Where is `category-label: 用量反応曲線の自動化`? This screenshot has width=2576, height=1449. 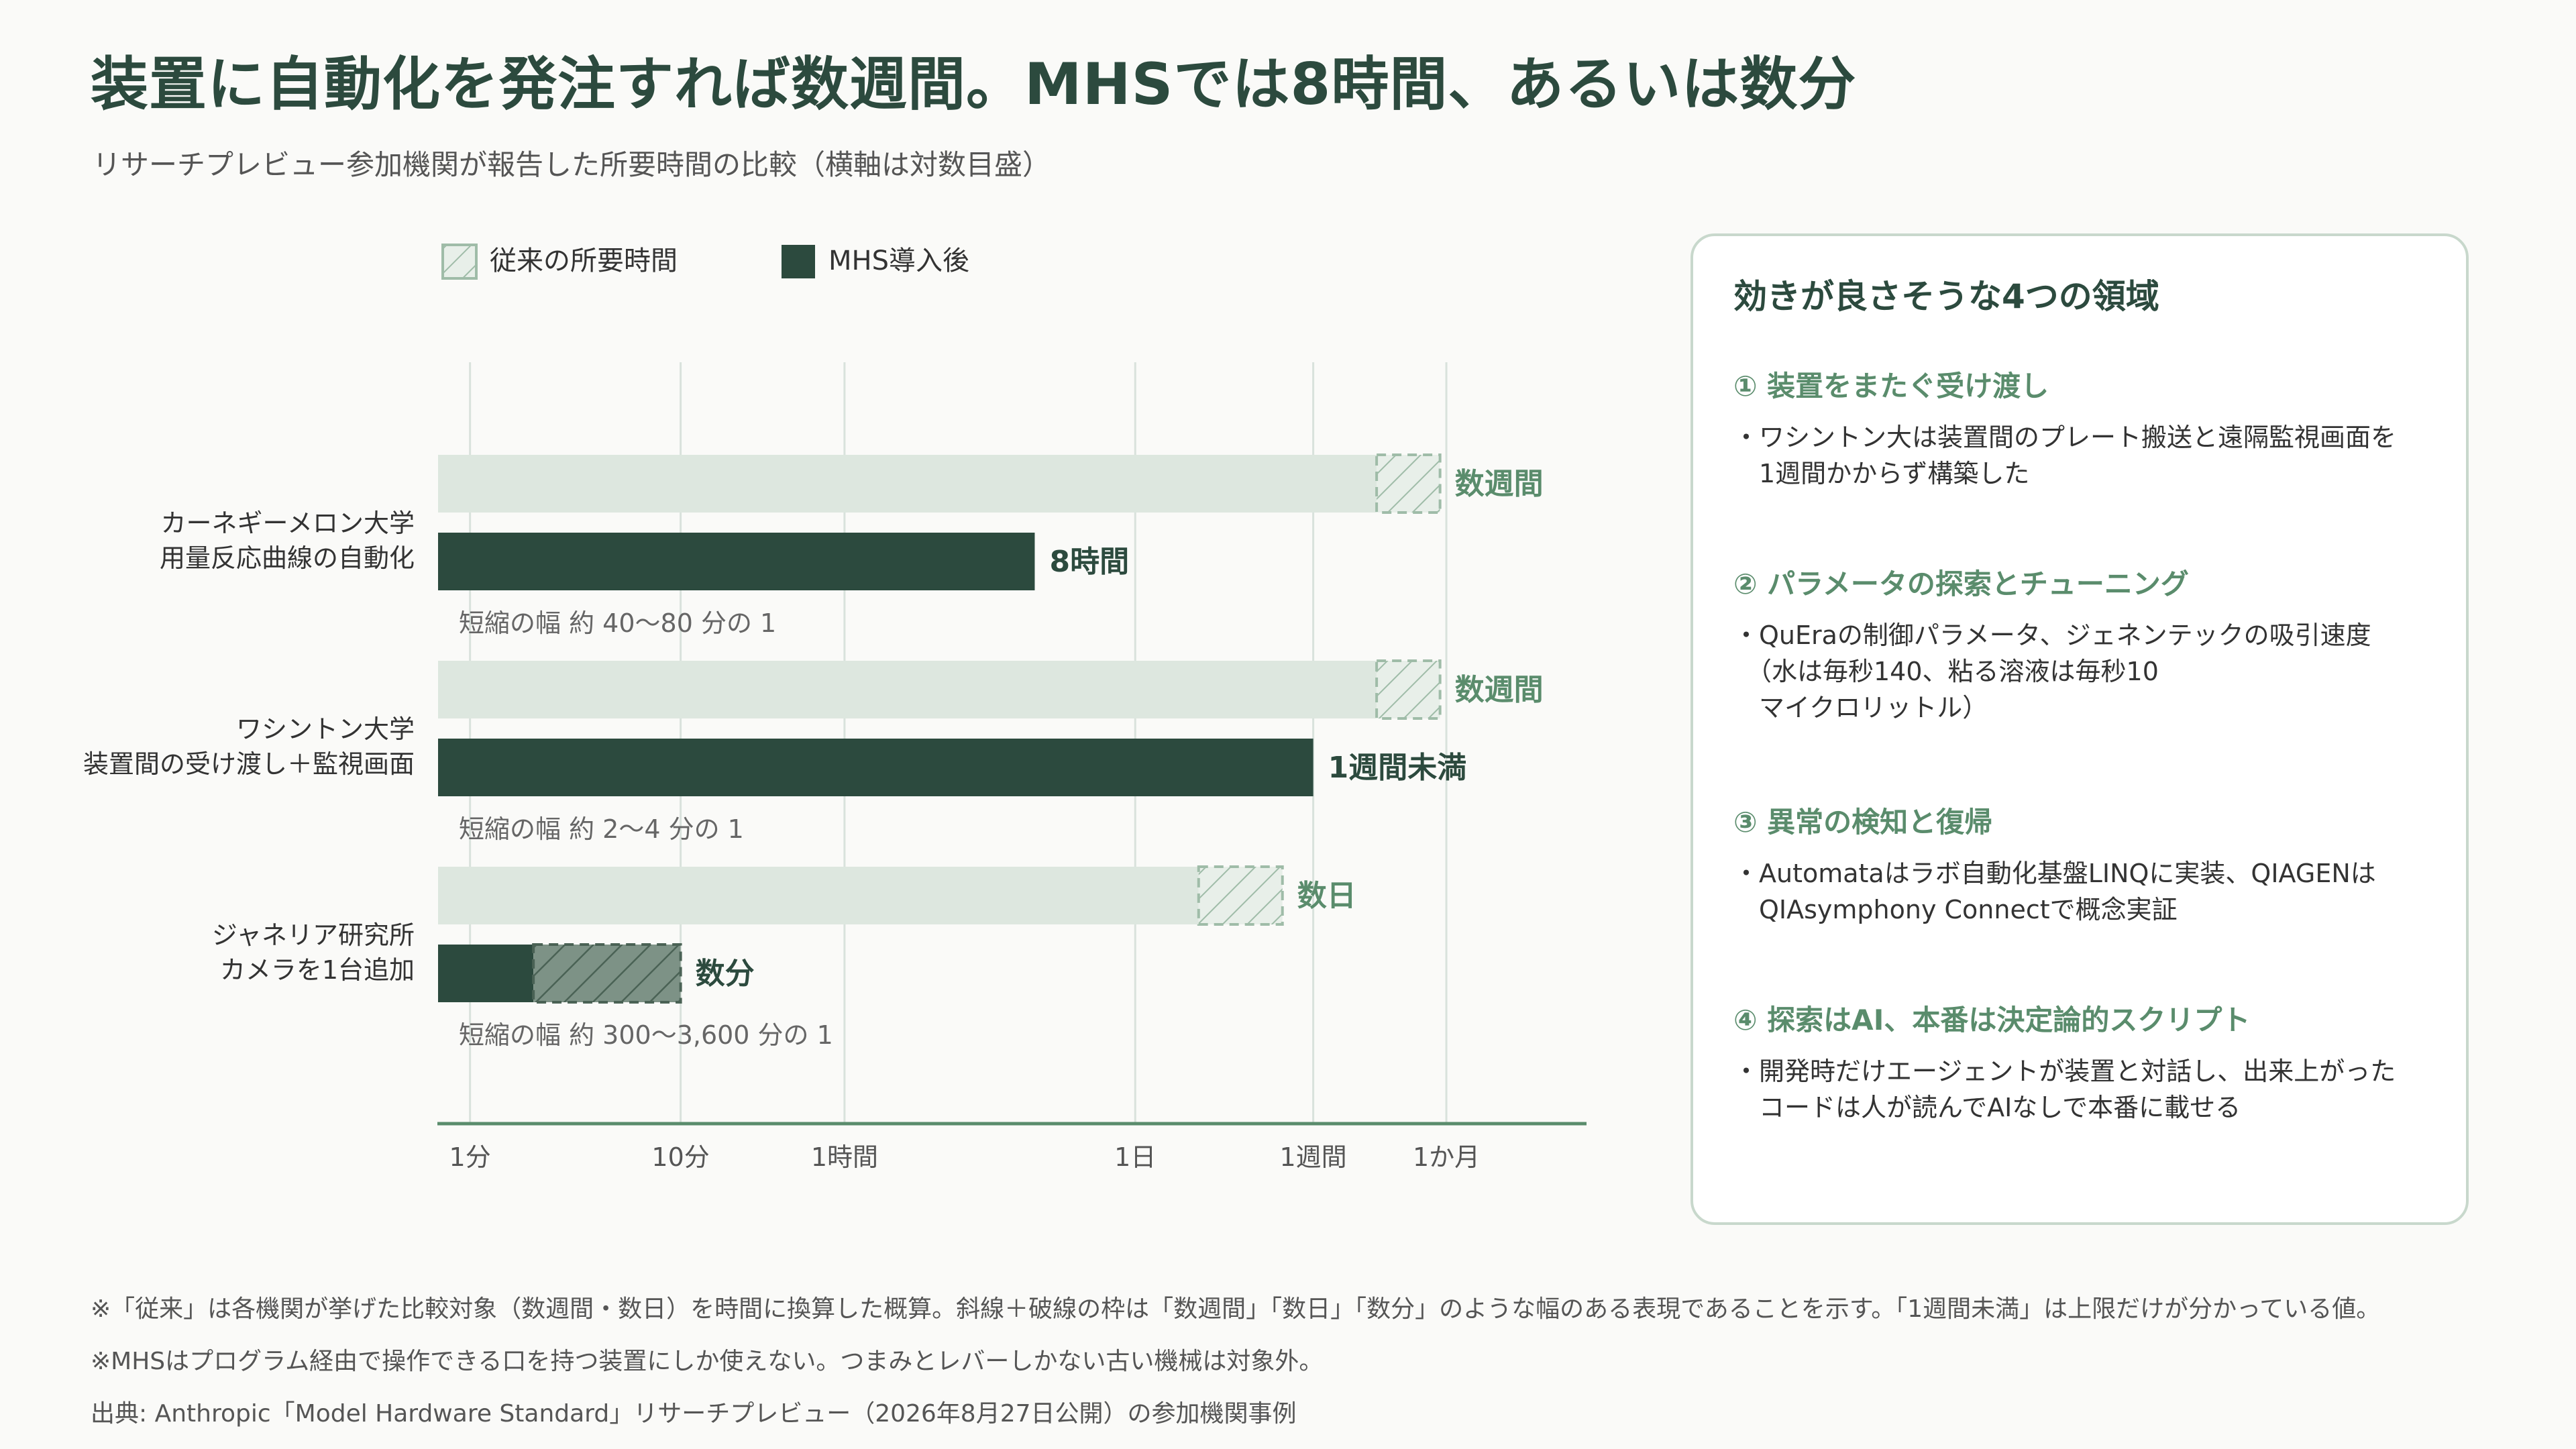 category-label: 用量反応曲線の自動化 is located at coordinates (287, 558).